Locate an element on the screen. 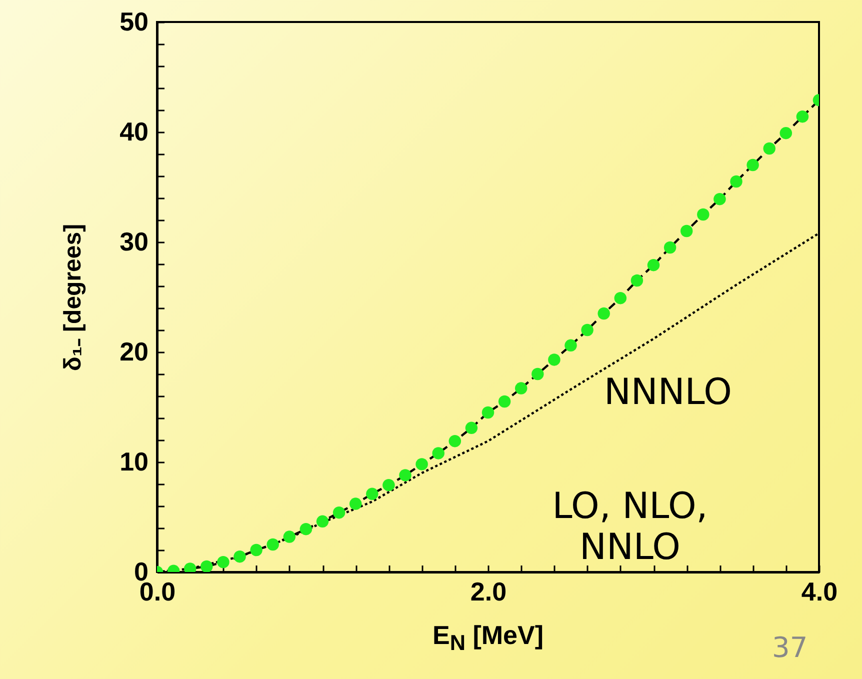  y-tick-label: 20 is located at coordinates (134, 351).